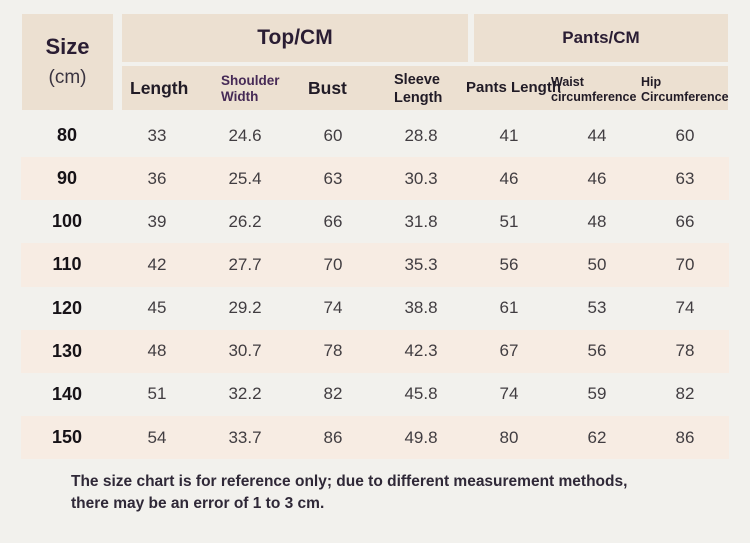  Describe the element at coordinates (601, 38) in the screenshot. I see `pants-group-header: Pants/CM` at that location.